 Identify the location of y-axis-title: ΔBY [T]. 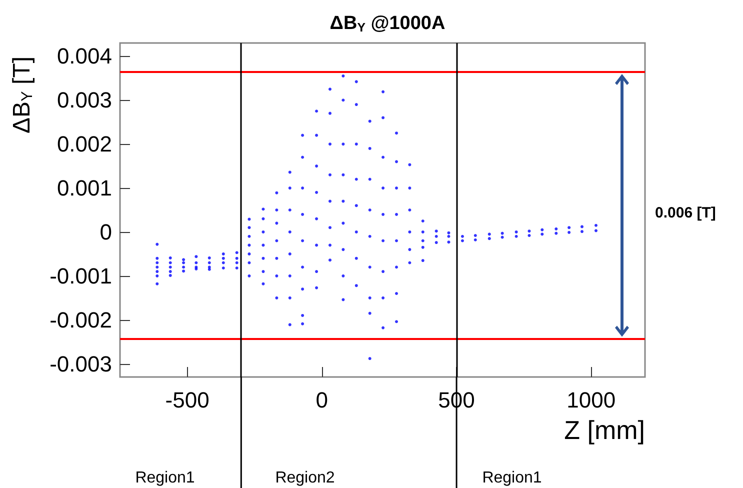
(22, 95).